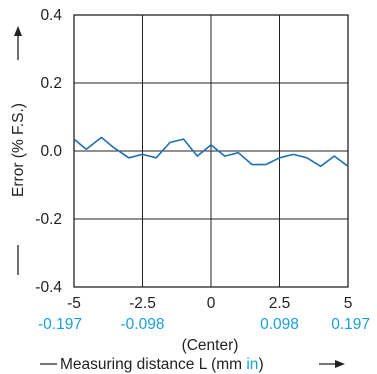 The image size is (377, 374). Describe the element at coordinates (74, 303) in the screenshot. I see `x-tick-label: -5` at that location.